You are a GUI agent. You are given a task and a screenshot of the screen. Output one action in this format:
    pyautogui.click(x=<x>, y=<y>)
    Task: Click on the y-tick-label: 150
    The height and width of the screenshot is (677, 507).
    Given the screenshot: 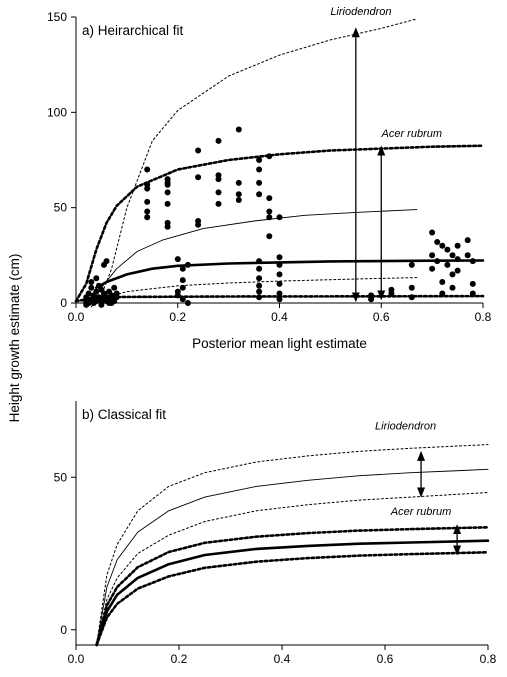 What is the action you would take?
    pyautogui.click(x=57, y=17)
    